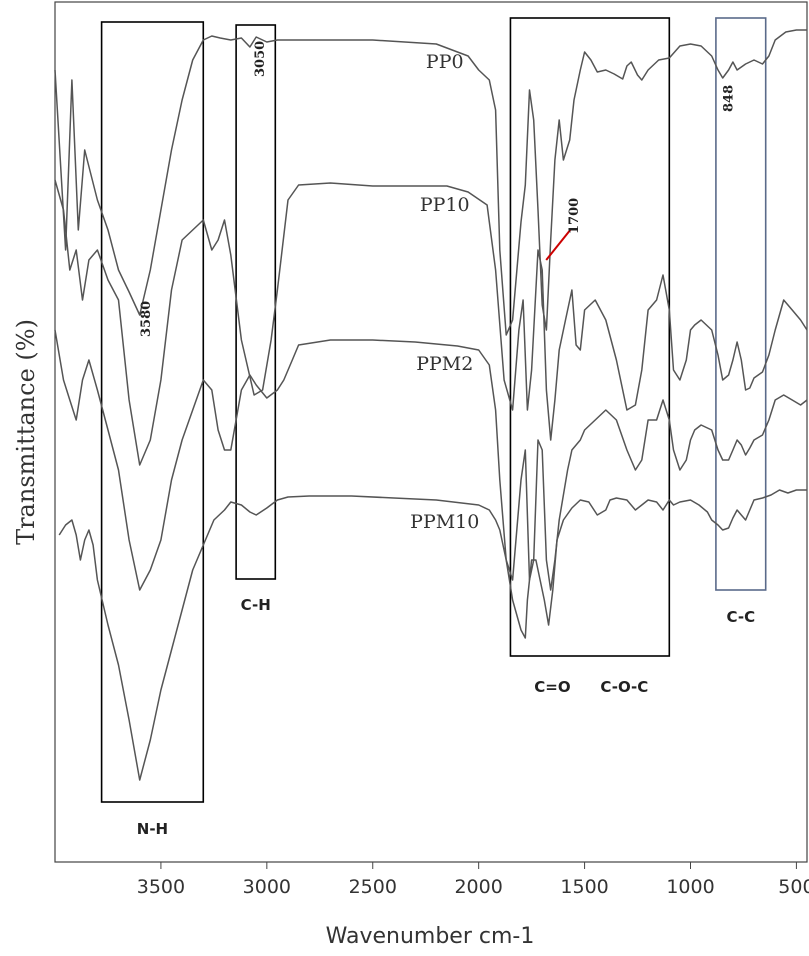  Describe the element at coordinates (741, 304) in the screenshot. I see `region-box-c-c` at that location.